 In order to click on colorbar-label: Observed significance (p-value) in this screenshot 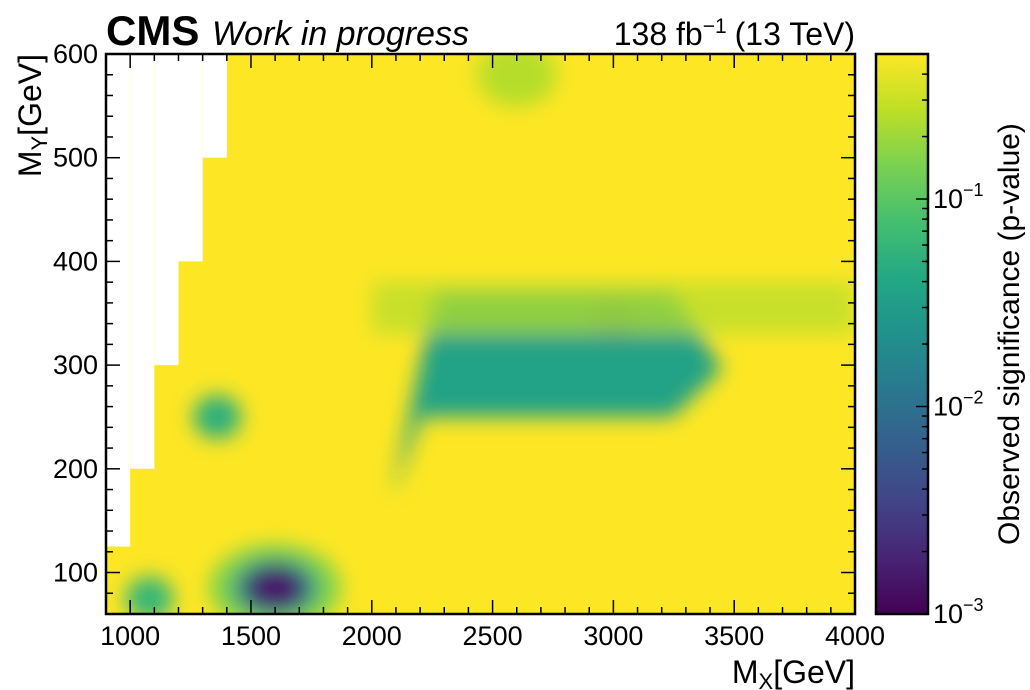, I will do `click(1009, 334)`.